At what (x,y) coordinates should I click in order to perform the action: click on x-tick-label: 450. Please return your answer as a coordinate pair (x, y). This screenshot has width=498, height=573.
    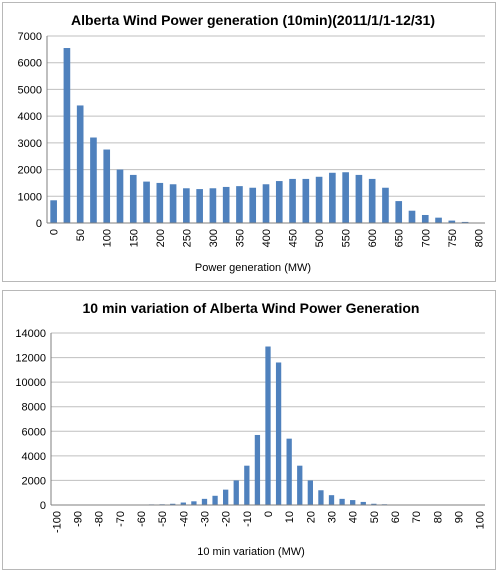
    Looking at the image, I should click on (294, 238).